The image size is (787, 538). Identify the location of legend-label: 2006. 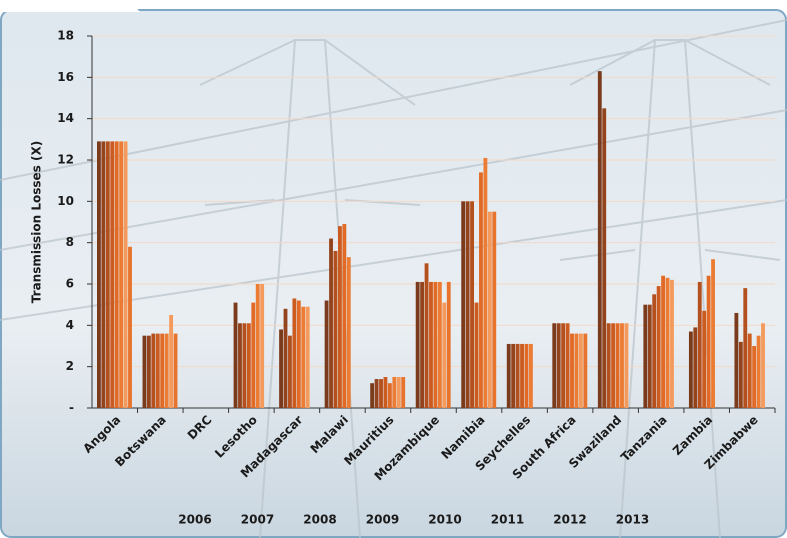
(194, 520).